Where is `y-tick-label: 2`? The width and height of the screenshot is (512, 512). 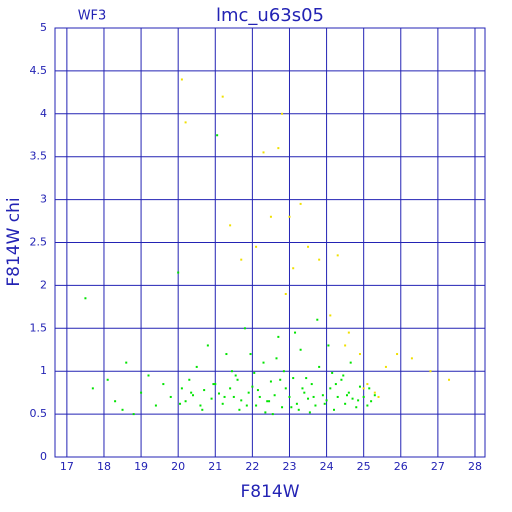 y-tick-label: 2 is located at coordinates (43, 284).